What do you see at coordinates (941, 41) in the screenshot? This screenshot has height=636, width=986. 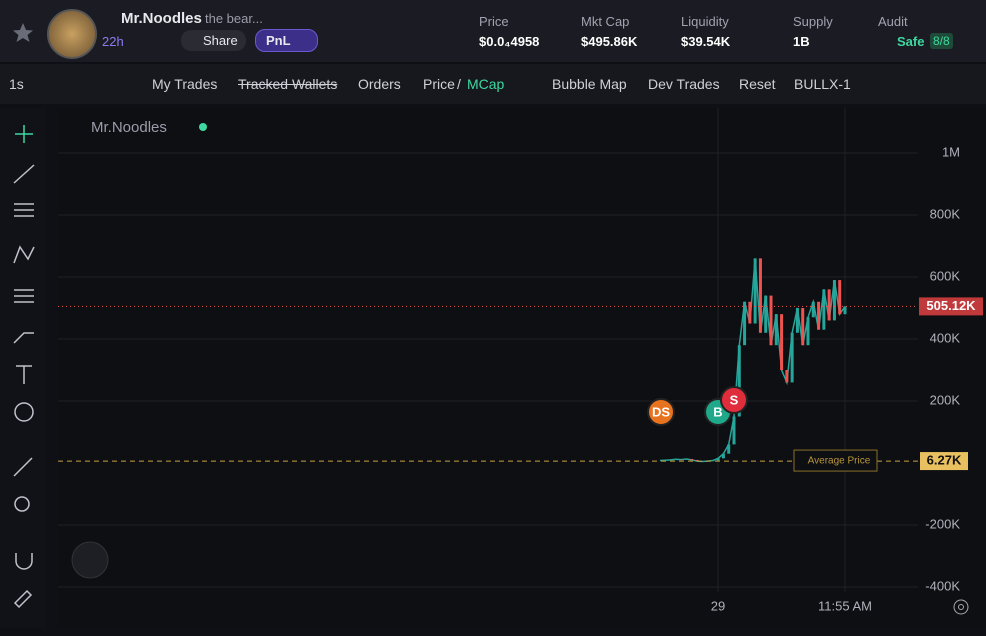 I see `audit-badge: 8/8` at bounding box center [941, 41].